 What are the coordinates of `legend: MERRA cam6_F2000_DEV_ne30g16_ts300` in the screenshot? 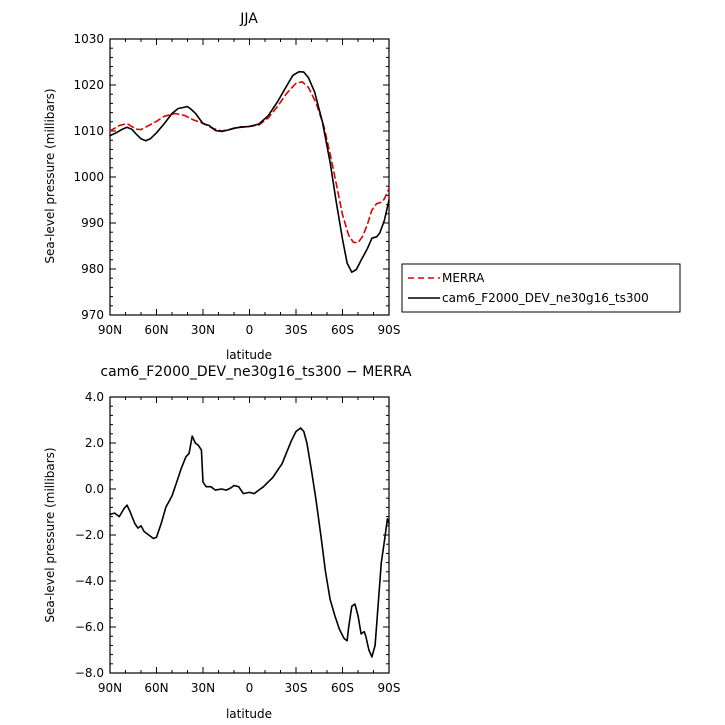 It's located at (541, 288).